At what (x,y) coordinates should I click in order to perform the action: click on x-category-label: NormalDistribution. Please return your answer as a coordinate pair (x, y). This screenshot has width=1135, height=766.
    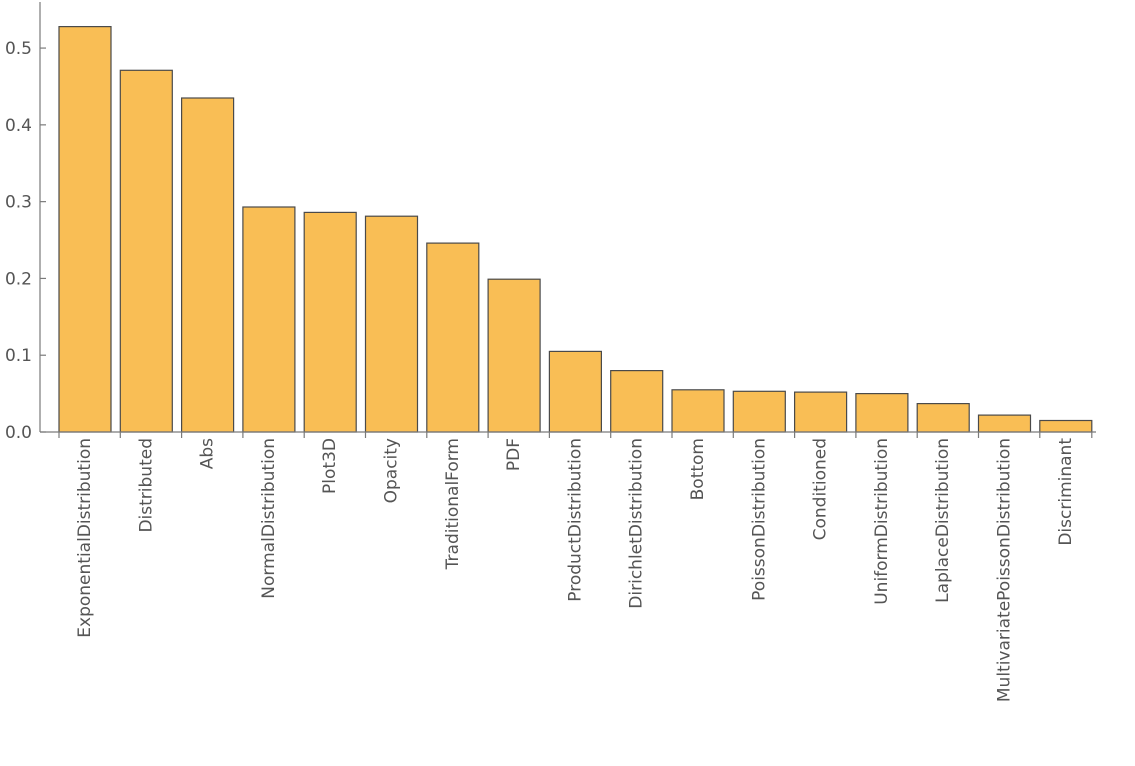
    Looking at the image, I should click on (269, 518).